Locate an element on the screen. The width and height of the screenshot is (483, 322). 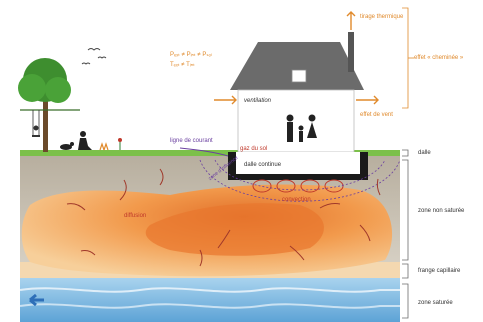
label-effet-de-vent: effet de vent is located at coordinates (376, 115).